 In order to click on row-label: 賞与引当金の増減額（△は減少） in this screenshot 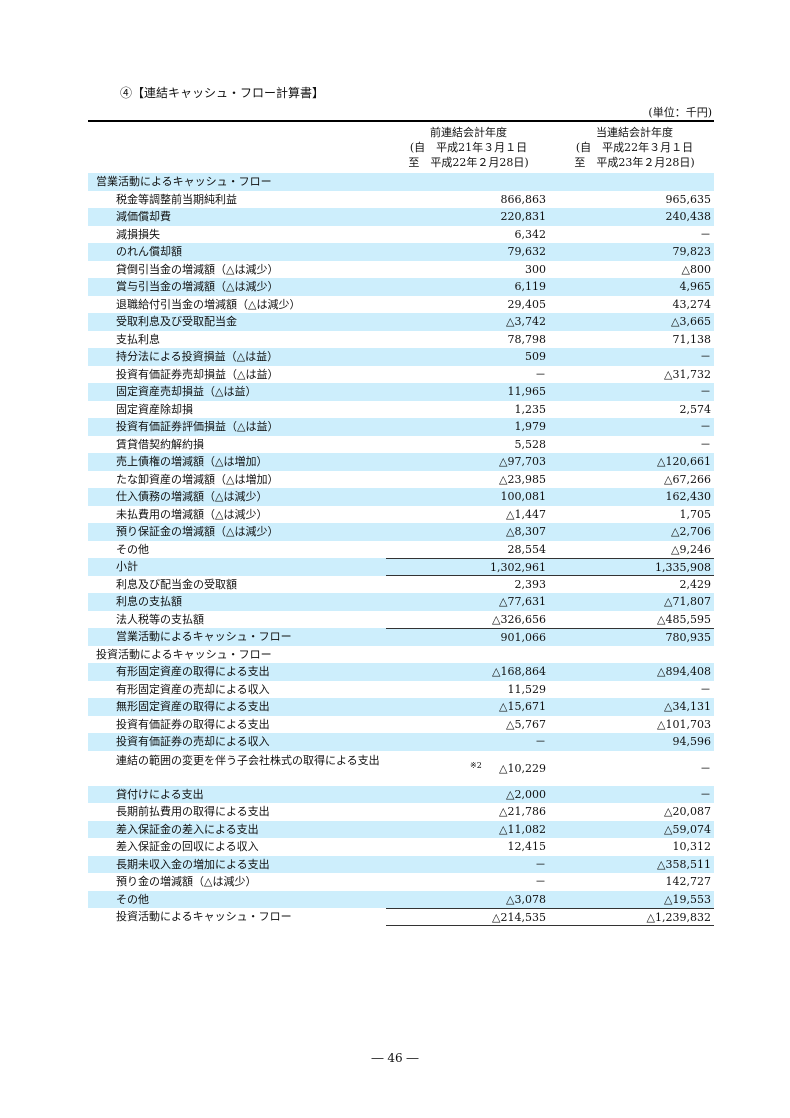, I will do `click(197, 286)`.